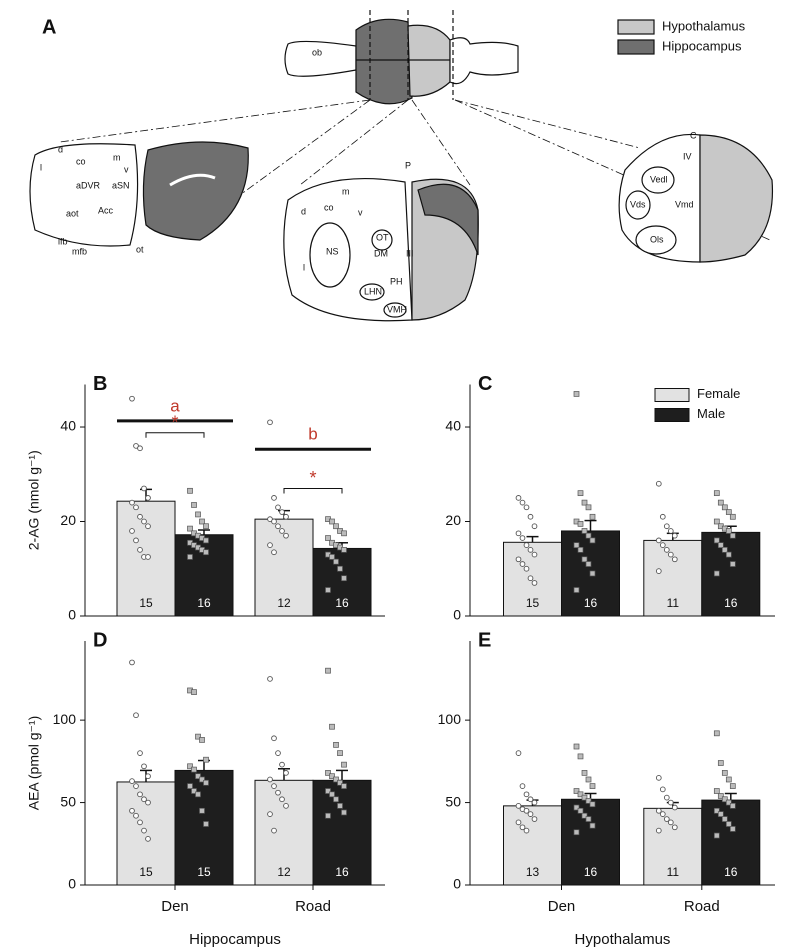 This screenshot has width=785, height=947. I want to click on y-tick-label: 0, so click(72, 884).